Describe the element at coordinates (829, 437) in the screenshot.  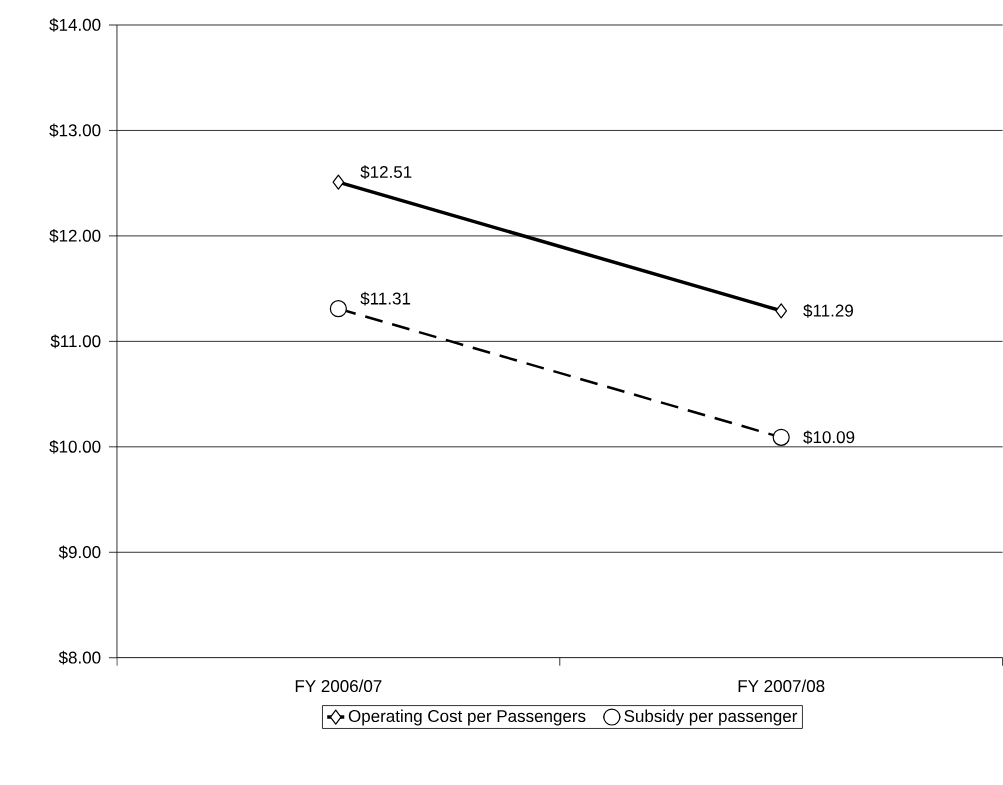
I see `data-label: $10.09` at that location.